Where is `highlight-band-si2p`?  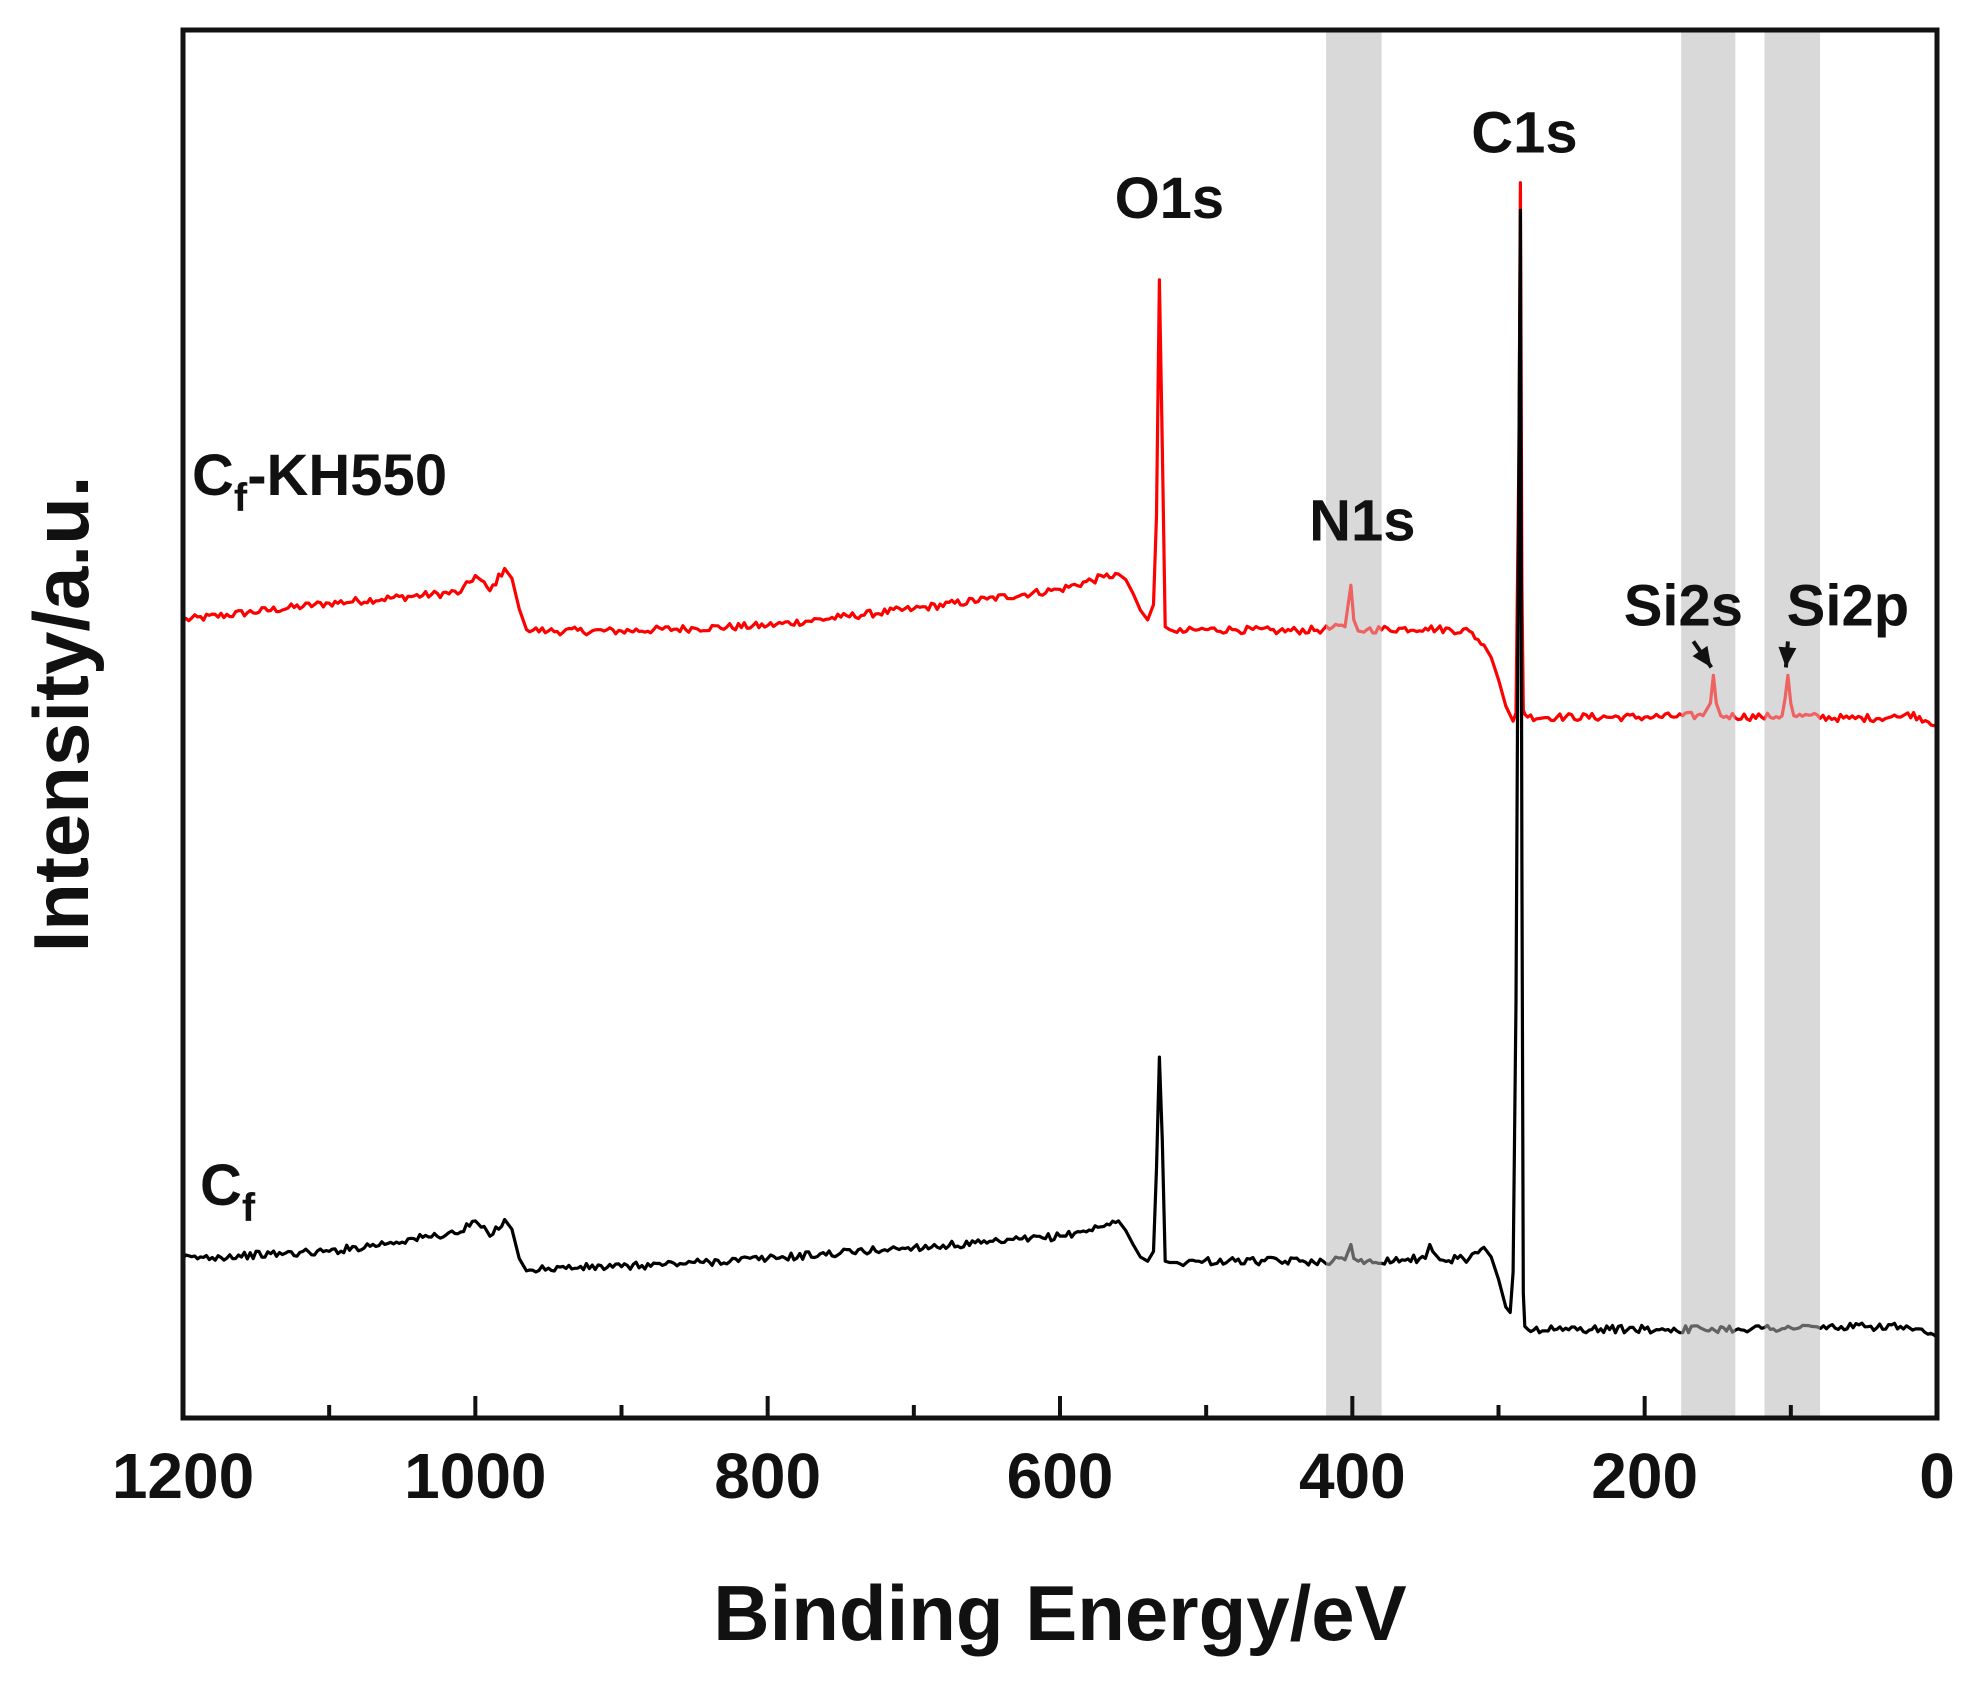 highlight-band-si2p is located at coordinates (1792, 724).